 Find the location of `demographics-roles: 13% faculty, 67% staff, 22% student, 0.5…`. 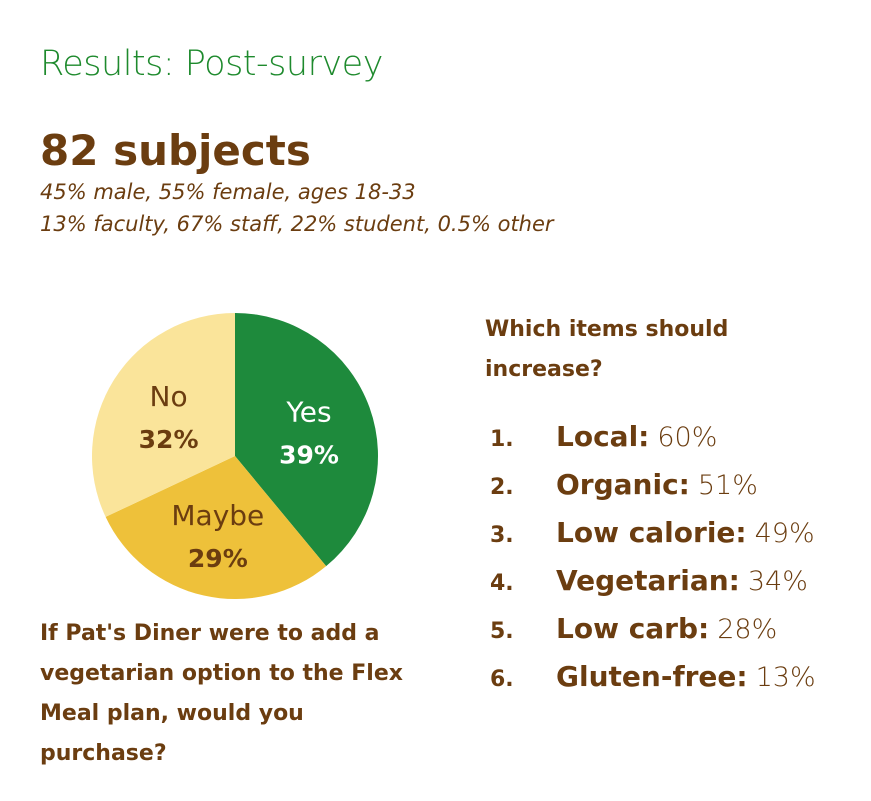

demographics-roles: 13% faculty, 67% staff, 22% student, 0.5… is located at coordinates (297, 224).